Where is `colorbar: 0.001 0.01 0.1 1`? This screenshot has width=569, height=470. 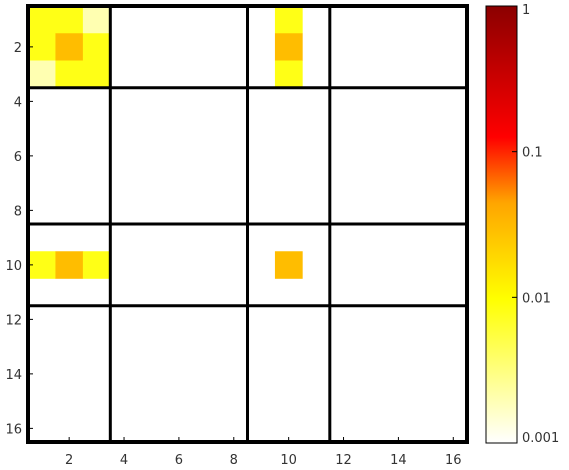 colorbar: 0.001 0.01 0.1 1 is located at coordinates (522, 224).